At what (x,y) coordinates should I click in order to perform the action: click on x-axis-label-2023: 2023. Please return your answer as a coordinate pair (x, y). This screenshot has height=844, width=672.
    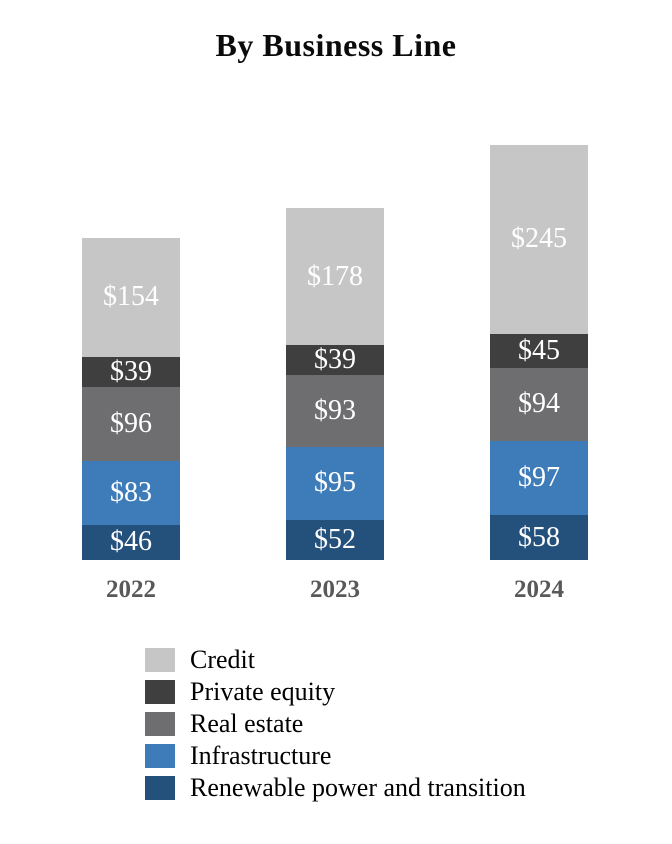
    Looking at the image, I should click on (335, 589).